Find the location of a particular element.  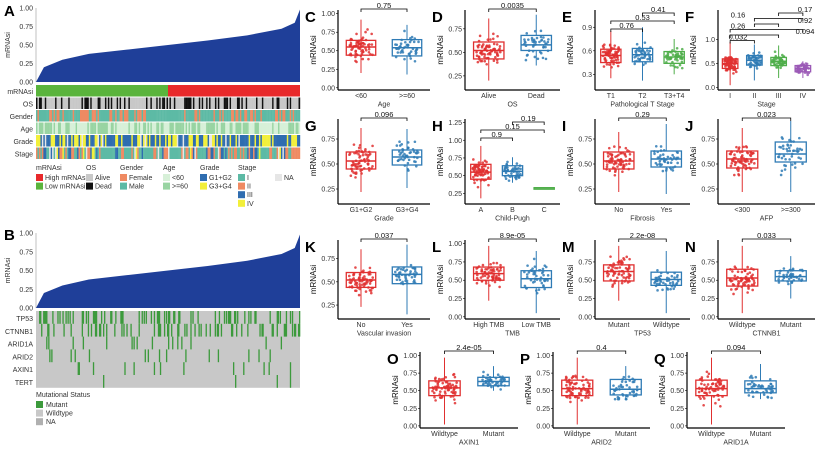

x-tick-label: IV is located at coordinates (803, 96).